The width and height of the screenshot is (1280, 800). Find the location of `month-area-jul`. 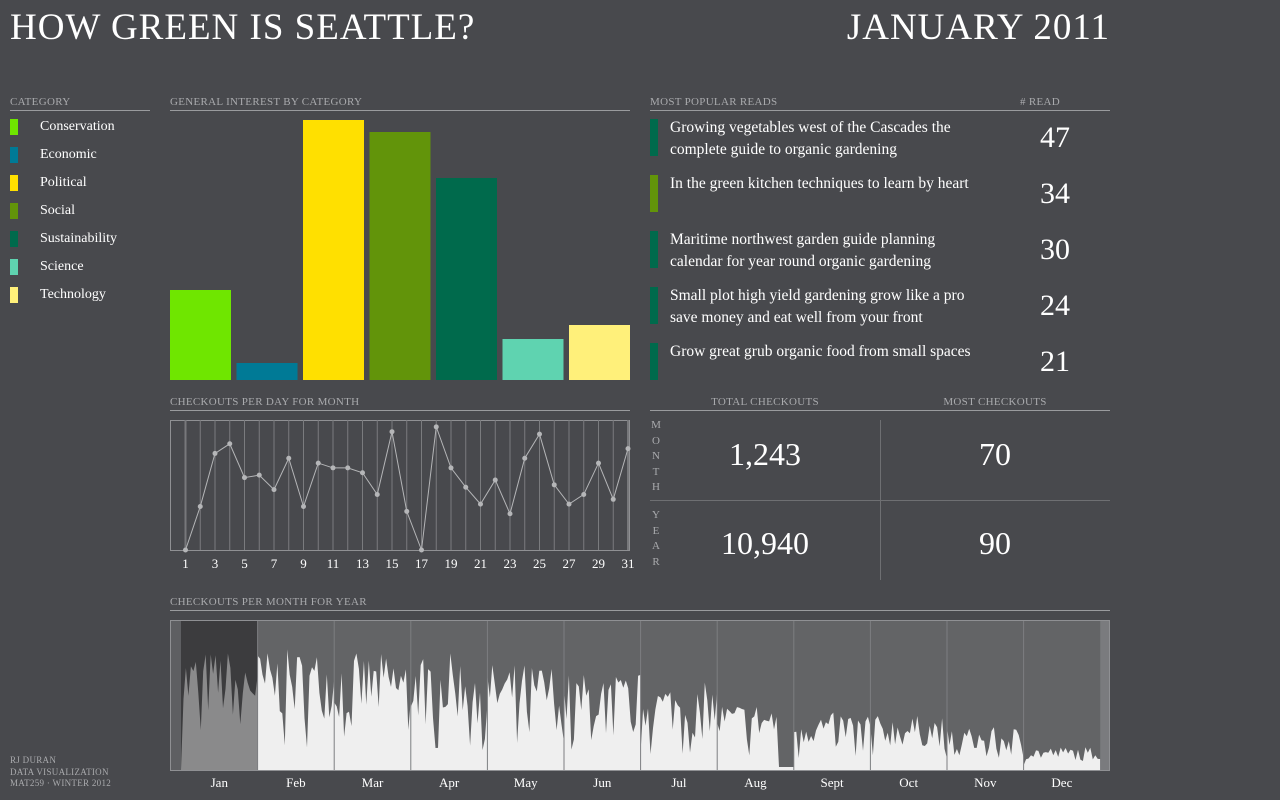

month-area-jul is located at coordinates (679, 726).